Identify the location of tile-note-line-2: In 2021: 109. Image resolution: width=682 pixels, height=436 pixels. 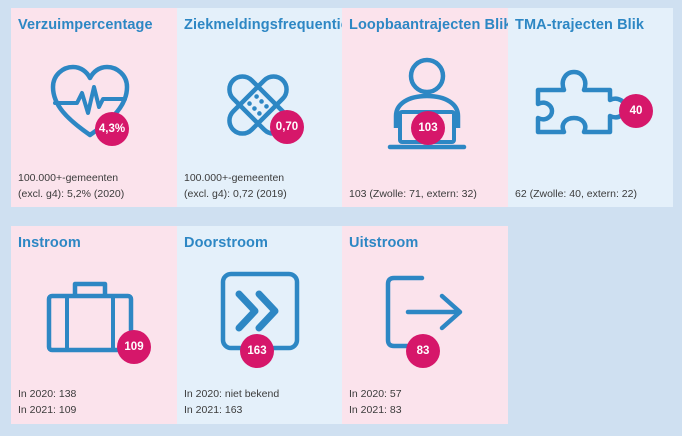
(47, 410).